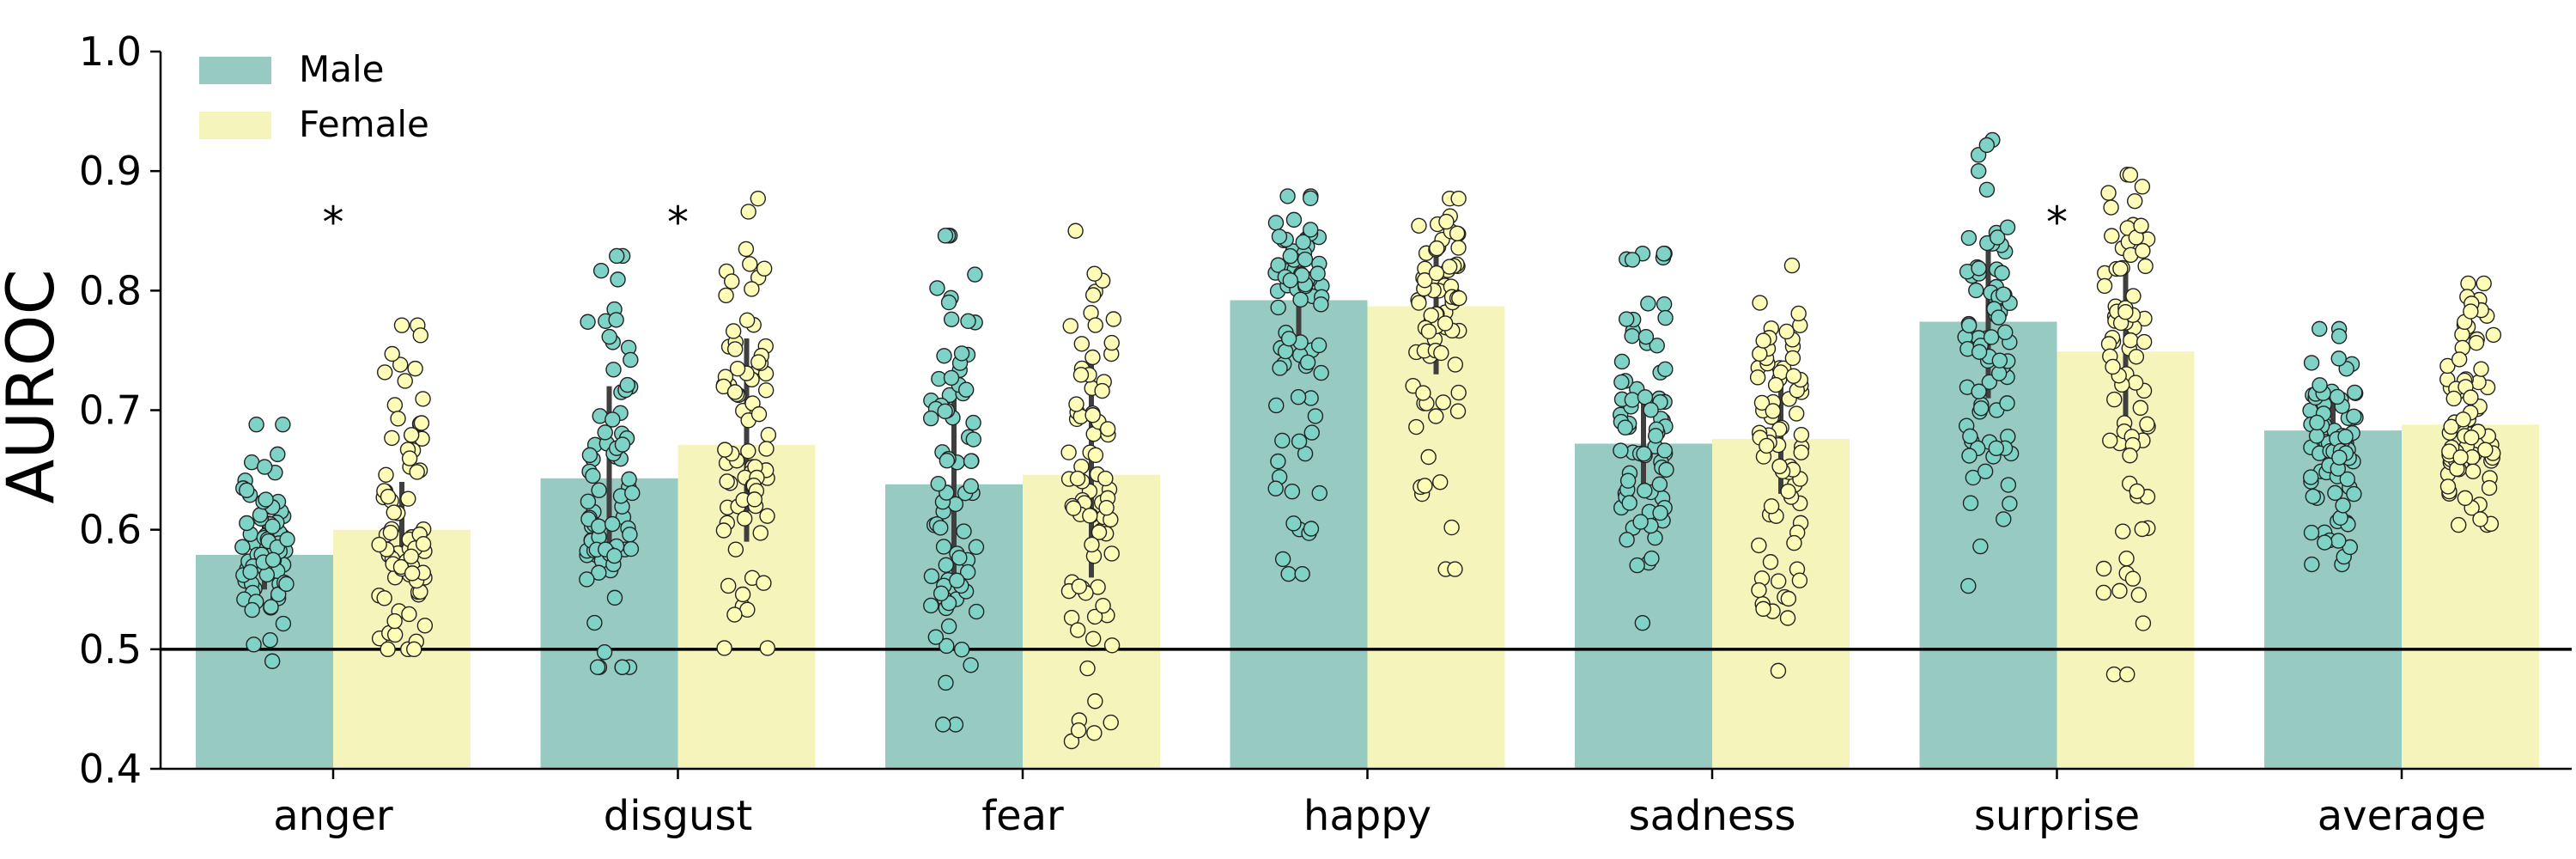 This screenshot has height=859, width=2576. Describe the element at coordinates (235, 126) in the screenshot. I see `legend-swatch-female` at that location.